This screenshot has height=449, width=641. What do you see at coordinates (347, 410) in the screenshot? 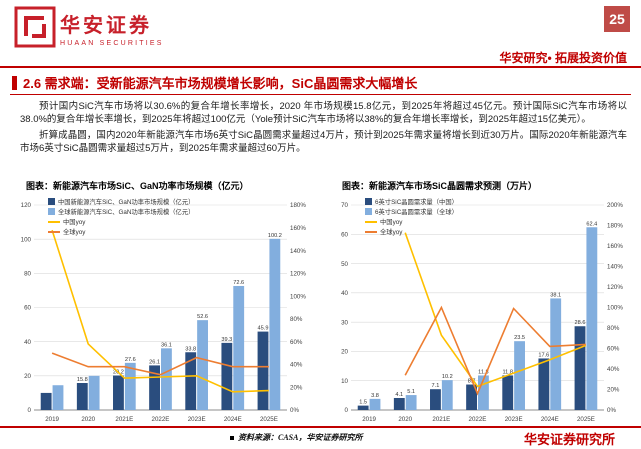
I see `y-axis-label: 0` at bounding box center [347, 410].